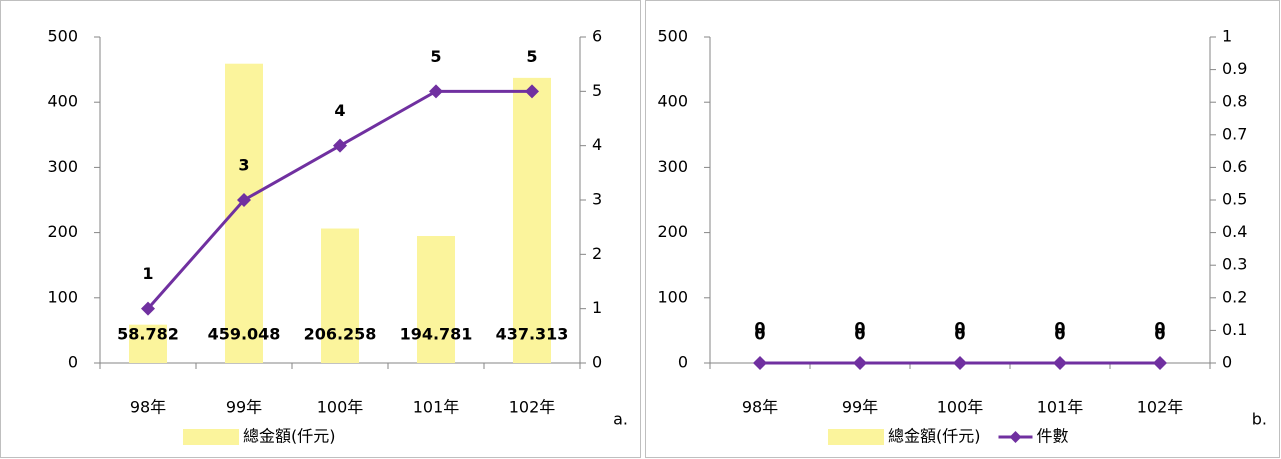  What do you see at coordinates (1234, 329) in the screenshot?
I see `y2-tick-label: 0.1` at bounding box center [1234, 329].